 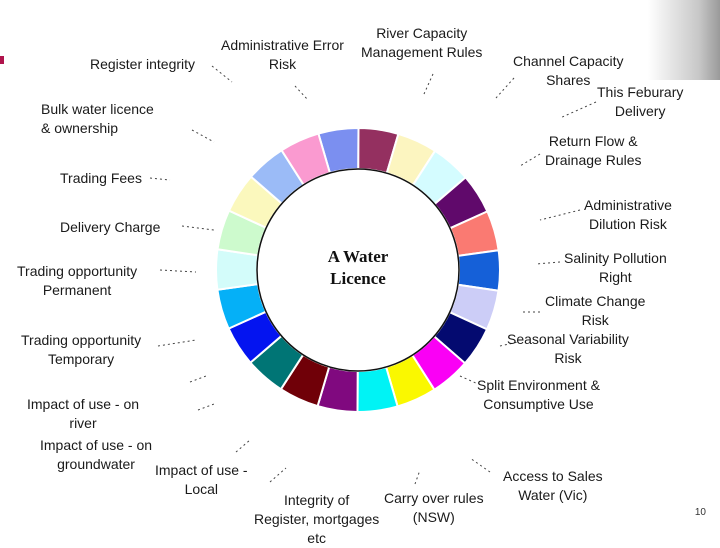 I want to click on label-delivery-charge: Delivery Charge, so click(x=110, y=227).